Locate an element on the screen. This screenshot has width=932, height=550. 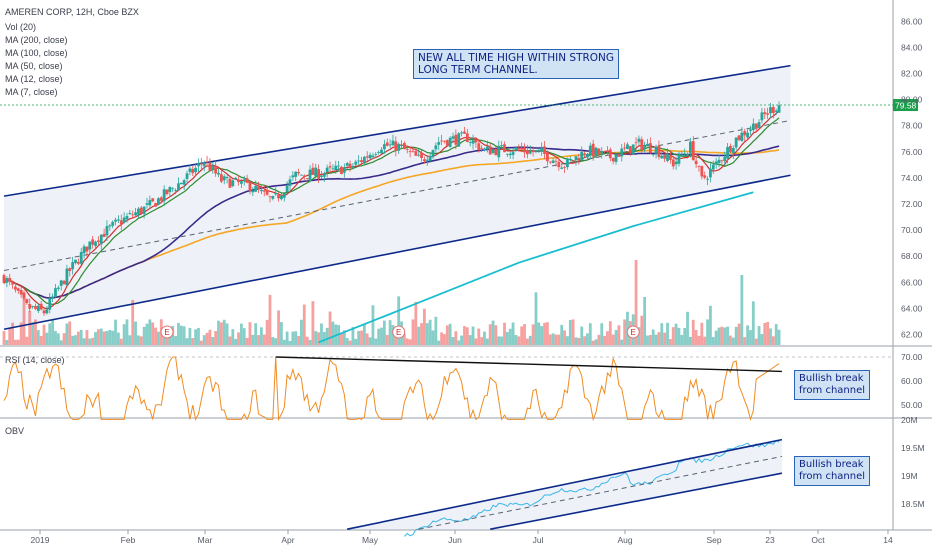
annotation-obv: Bullish break from channel is located at coordinates (832, 471).